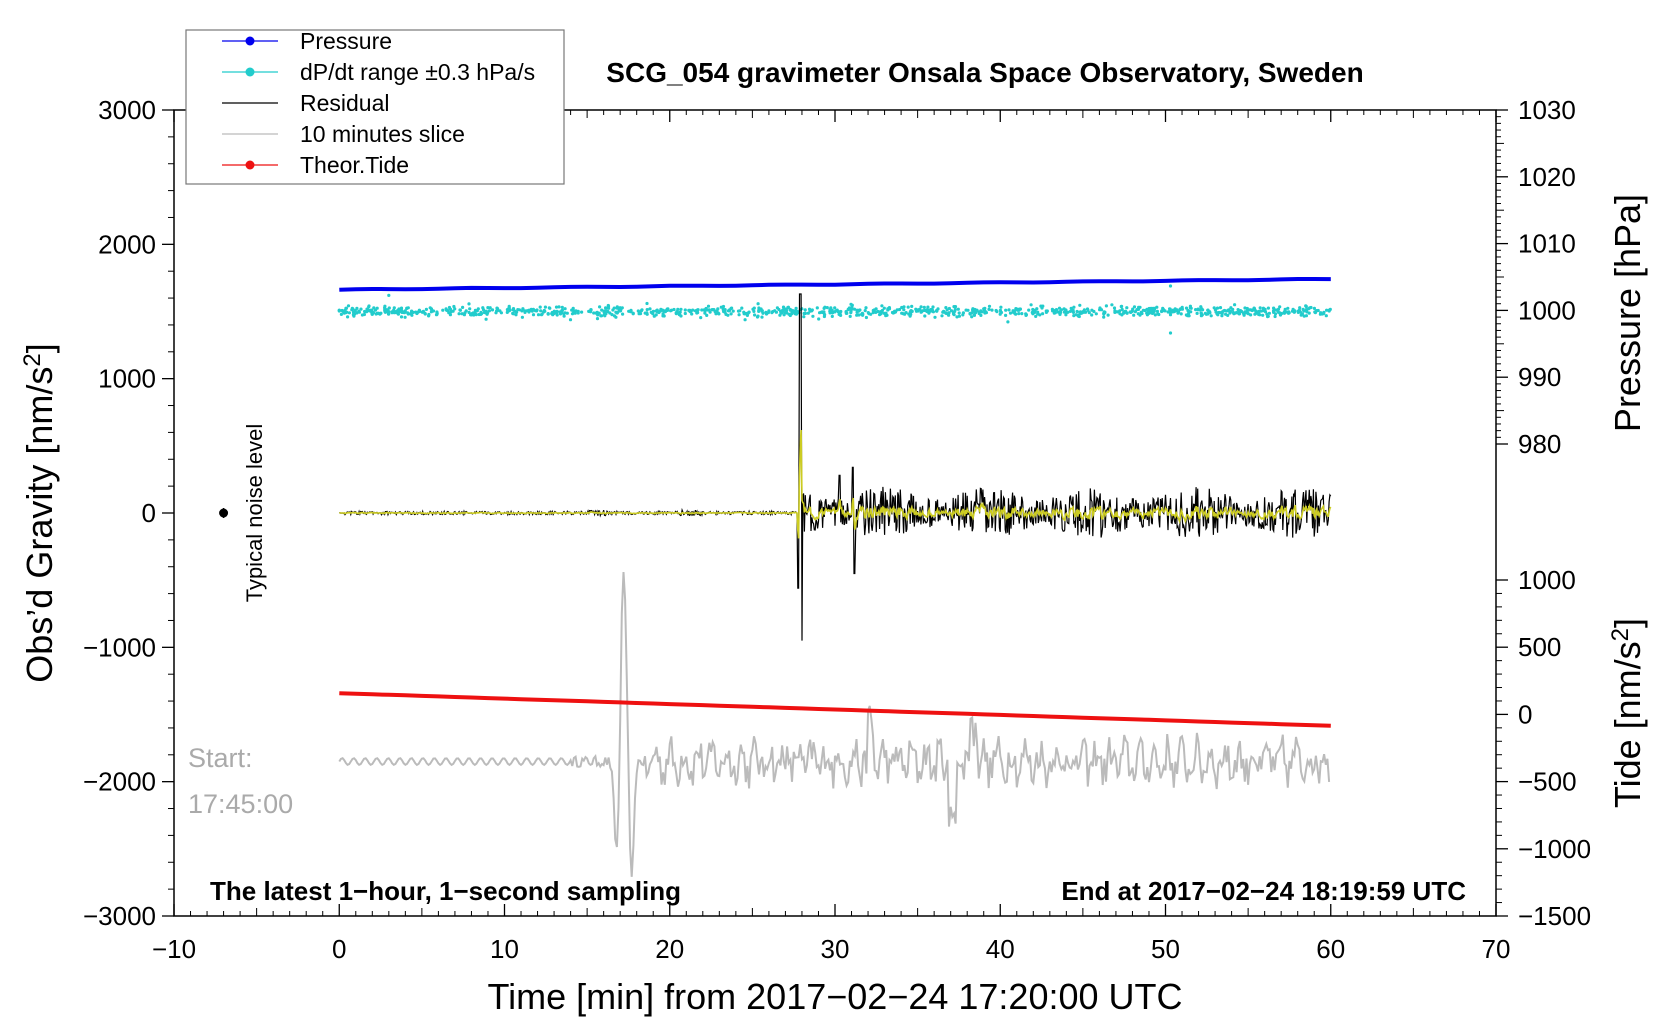  I want to click on y-tick-label: −3000, so click(119, 916).